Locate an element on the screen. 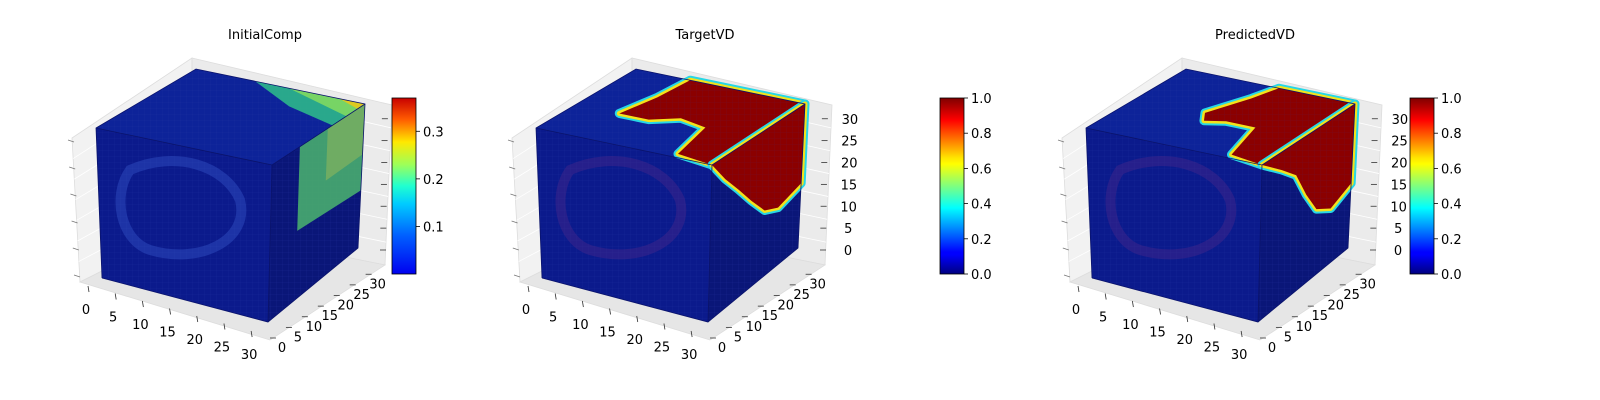  subplot-title: TargetVD is located at coordinates (704, 35).